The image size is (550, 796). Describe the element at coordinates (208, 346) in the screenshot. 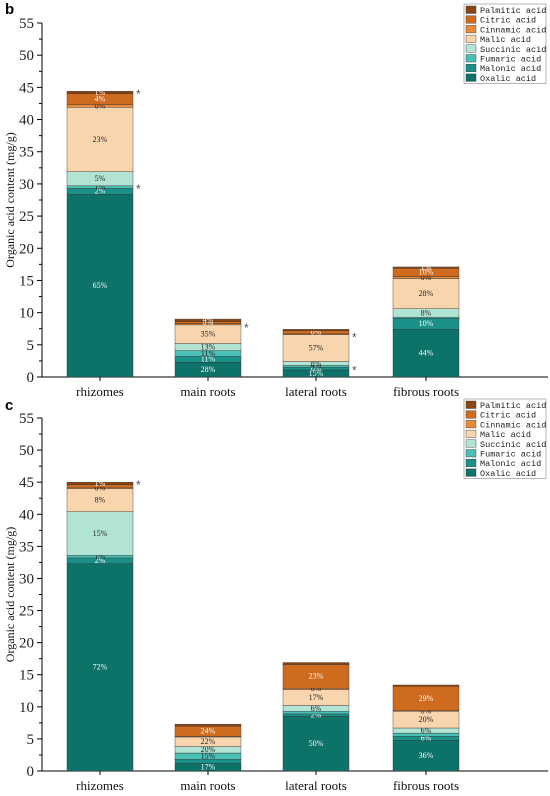

I see `data-label: 13%` at that location.